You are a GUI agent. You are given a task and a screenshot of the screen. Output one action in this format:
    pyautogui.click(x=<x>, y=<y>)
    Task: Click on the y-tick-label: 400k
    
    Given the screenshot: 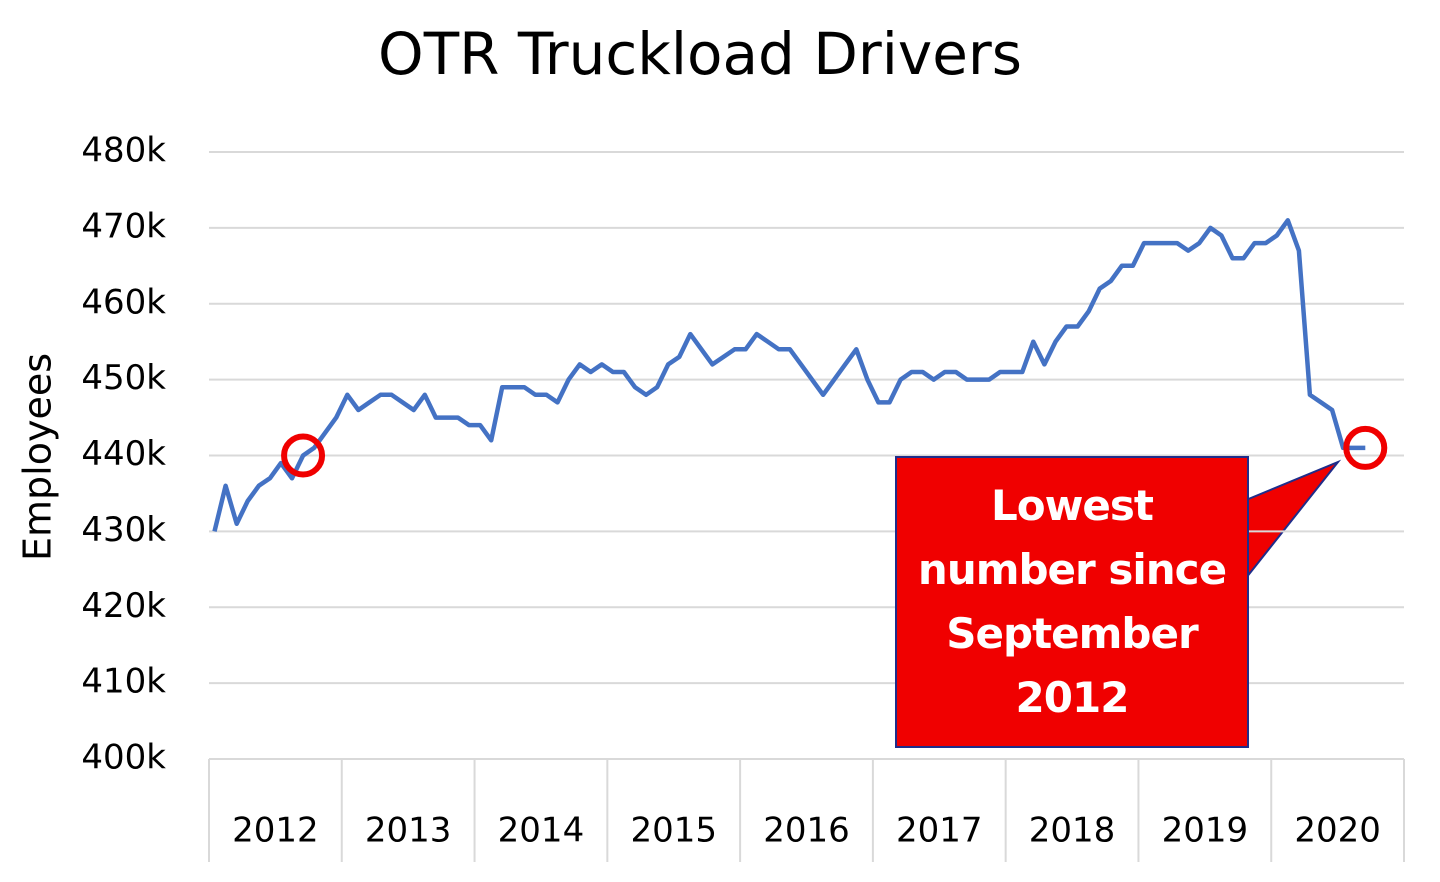 What is the action you would take?
    pyautogui.click(x=123, y=758)
    